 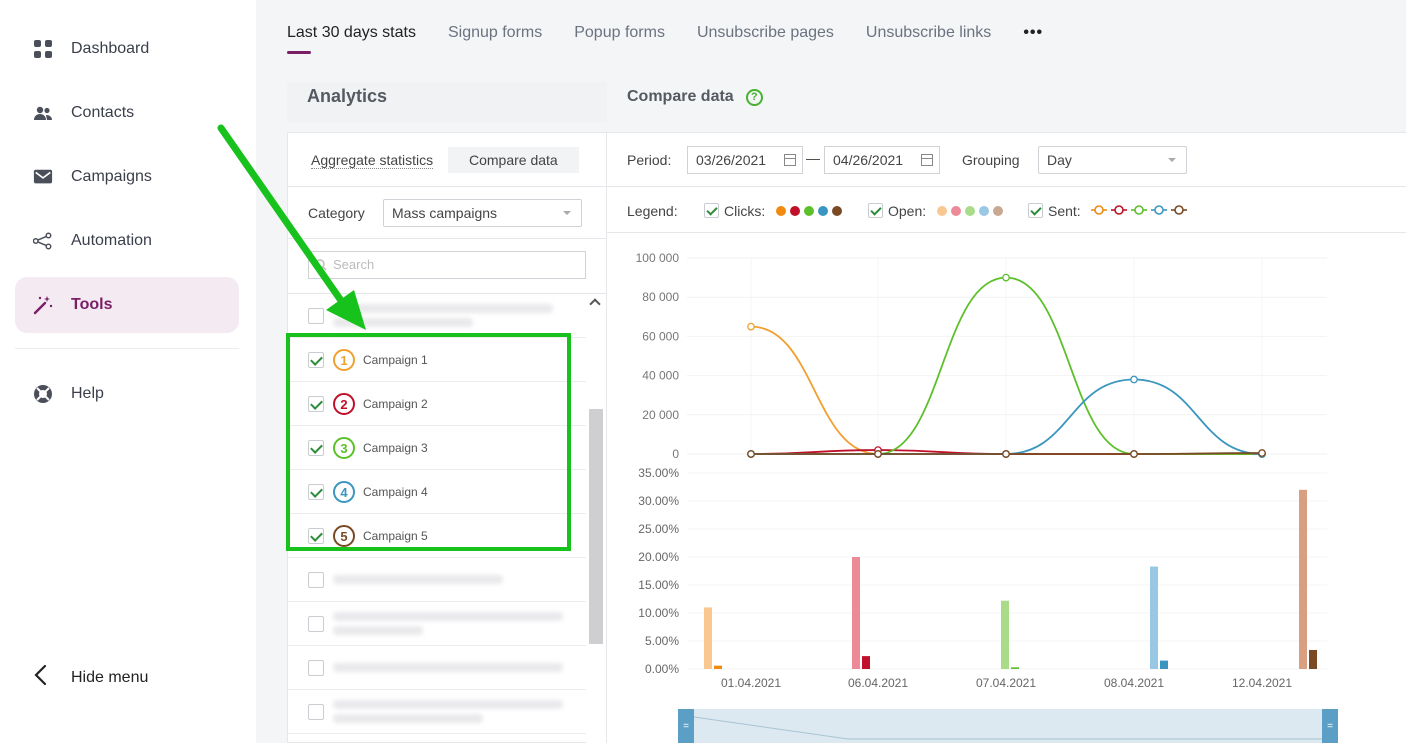 What do you see at coordinates (127, 305) in the screenshot?
I see `sidebar-item-tools: Tools` at bounding box center [127, 305].